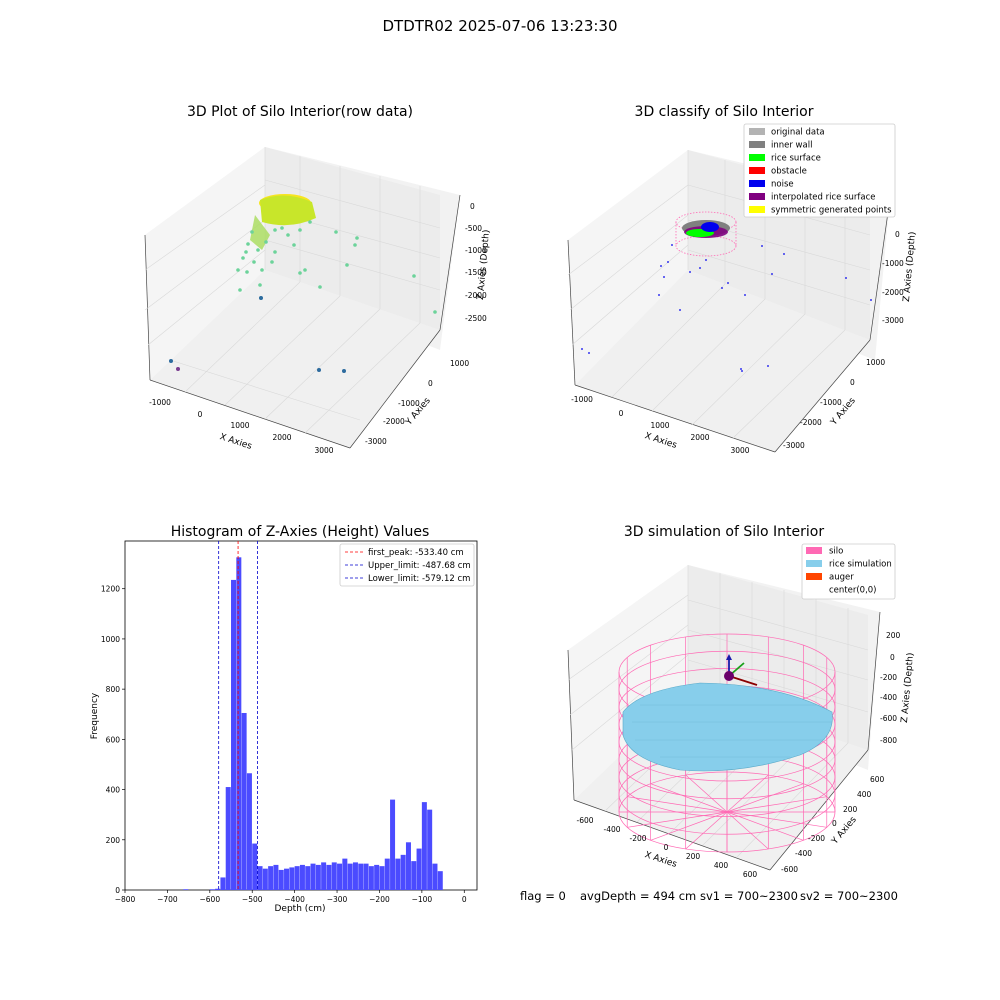 The image size is (1000, 1000). Describe the element at coordinates (888, 718) in the screenshot. I see `panel4-z-tick: -600` at that location.